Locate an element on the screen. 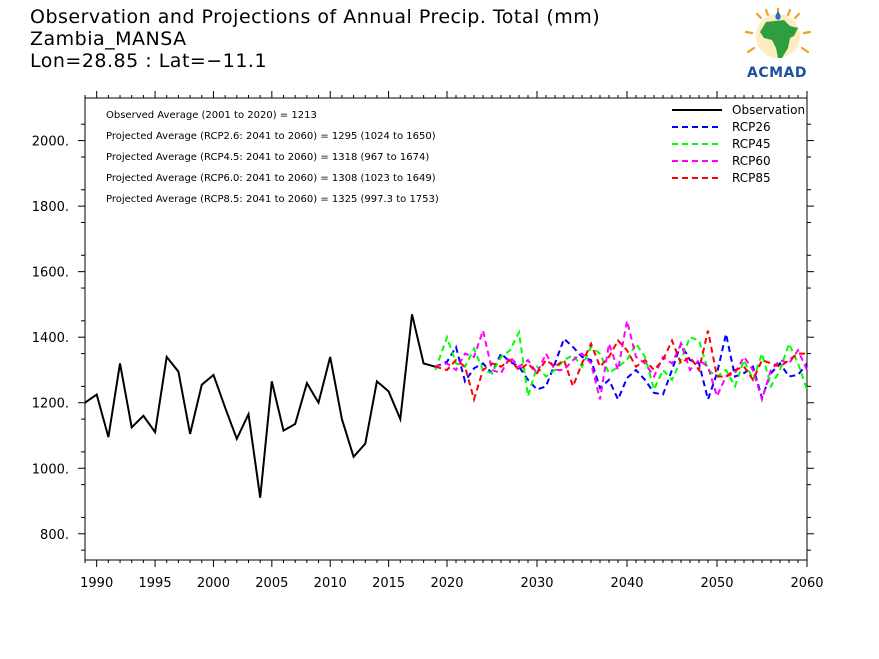  y-tick-label: 2000. is located at coordinates (50, 142).